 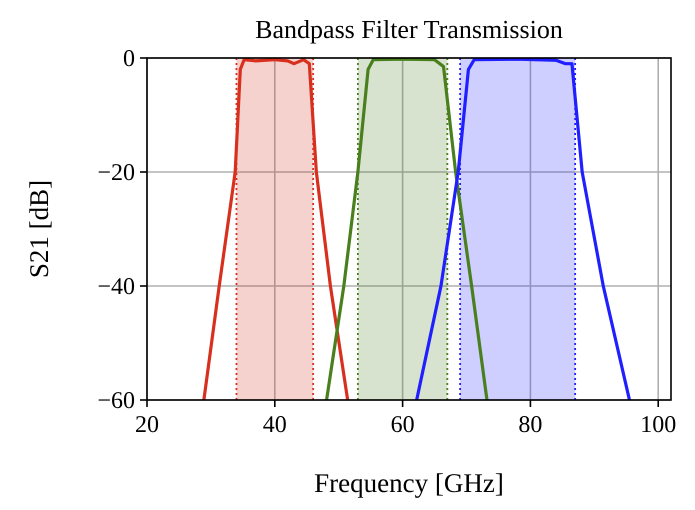 What do you see at coordinates (274, 425) in the screenshot?
I see `x-tick-label: 40` at bounding box center [274, 425].